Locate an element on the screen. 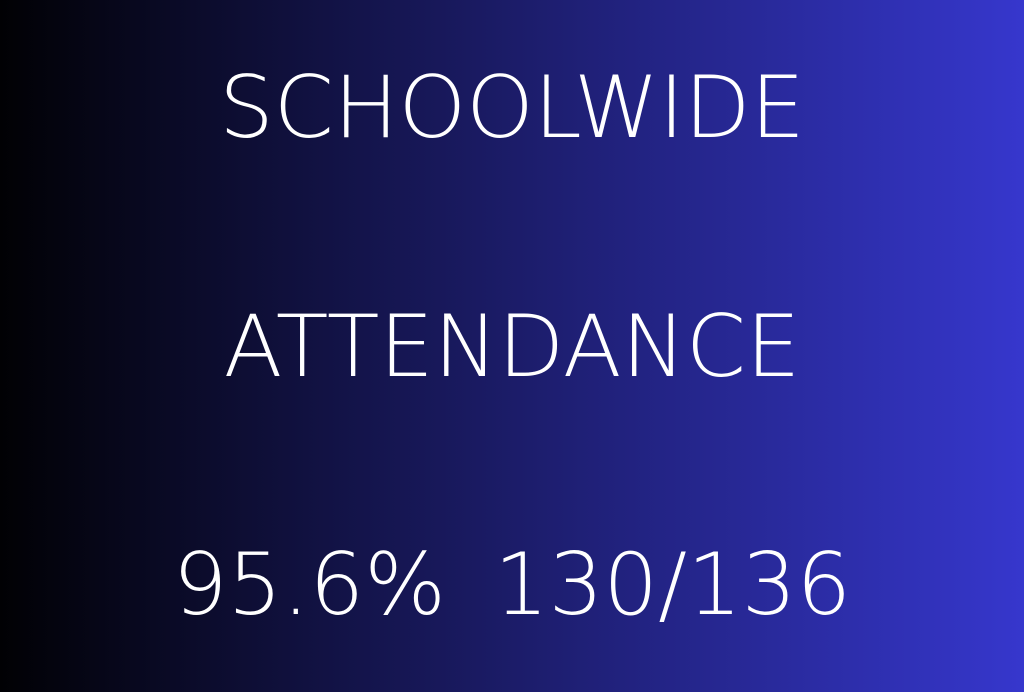  title-line-attendance: ATTENDANCE is located at coordinates (512, 347).